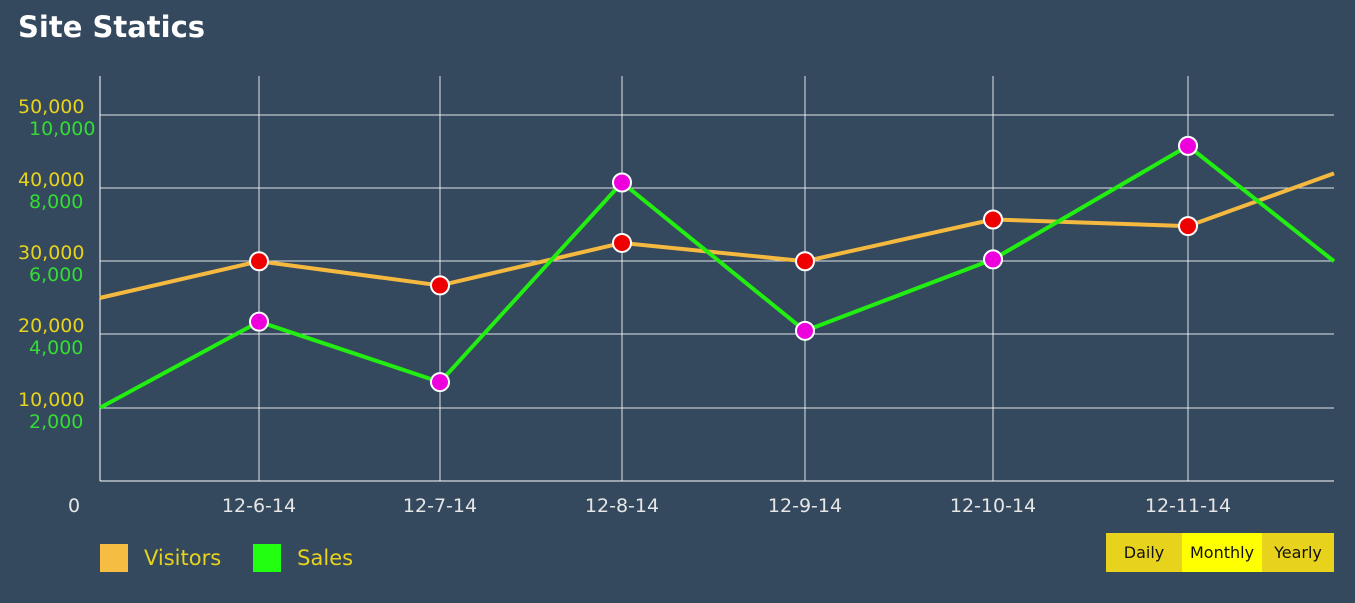 This screenshot has height=603, width=1355. I want to click on legend-item-sales: Sales, so click(303, 558).